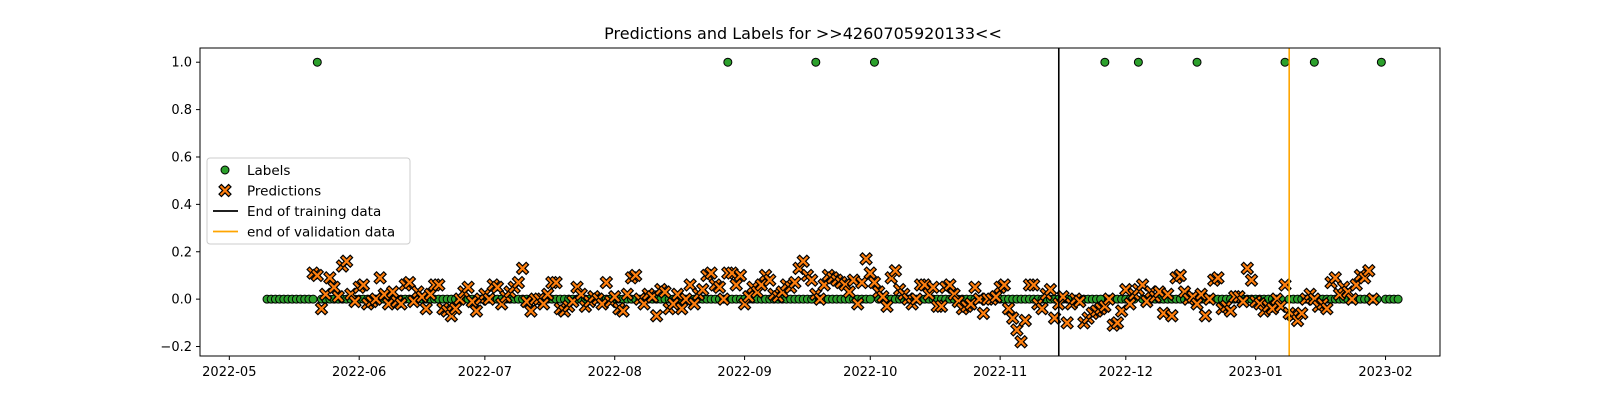 This screenshot has width=1600, height=400. I want to click on x-tick-label: 2022-05, so click(229, 372).